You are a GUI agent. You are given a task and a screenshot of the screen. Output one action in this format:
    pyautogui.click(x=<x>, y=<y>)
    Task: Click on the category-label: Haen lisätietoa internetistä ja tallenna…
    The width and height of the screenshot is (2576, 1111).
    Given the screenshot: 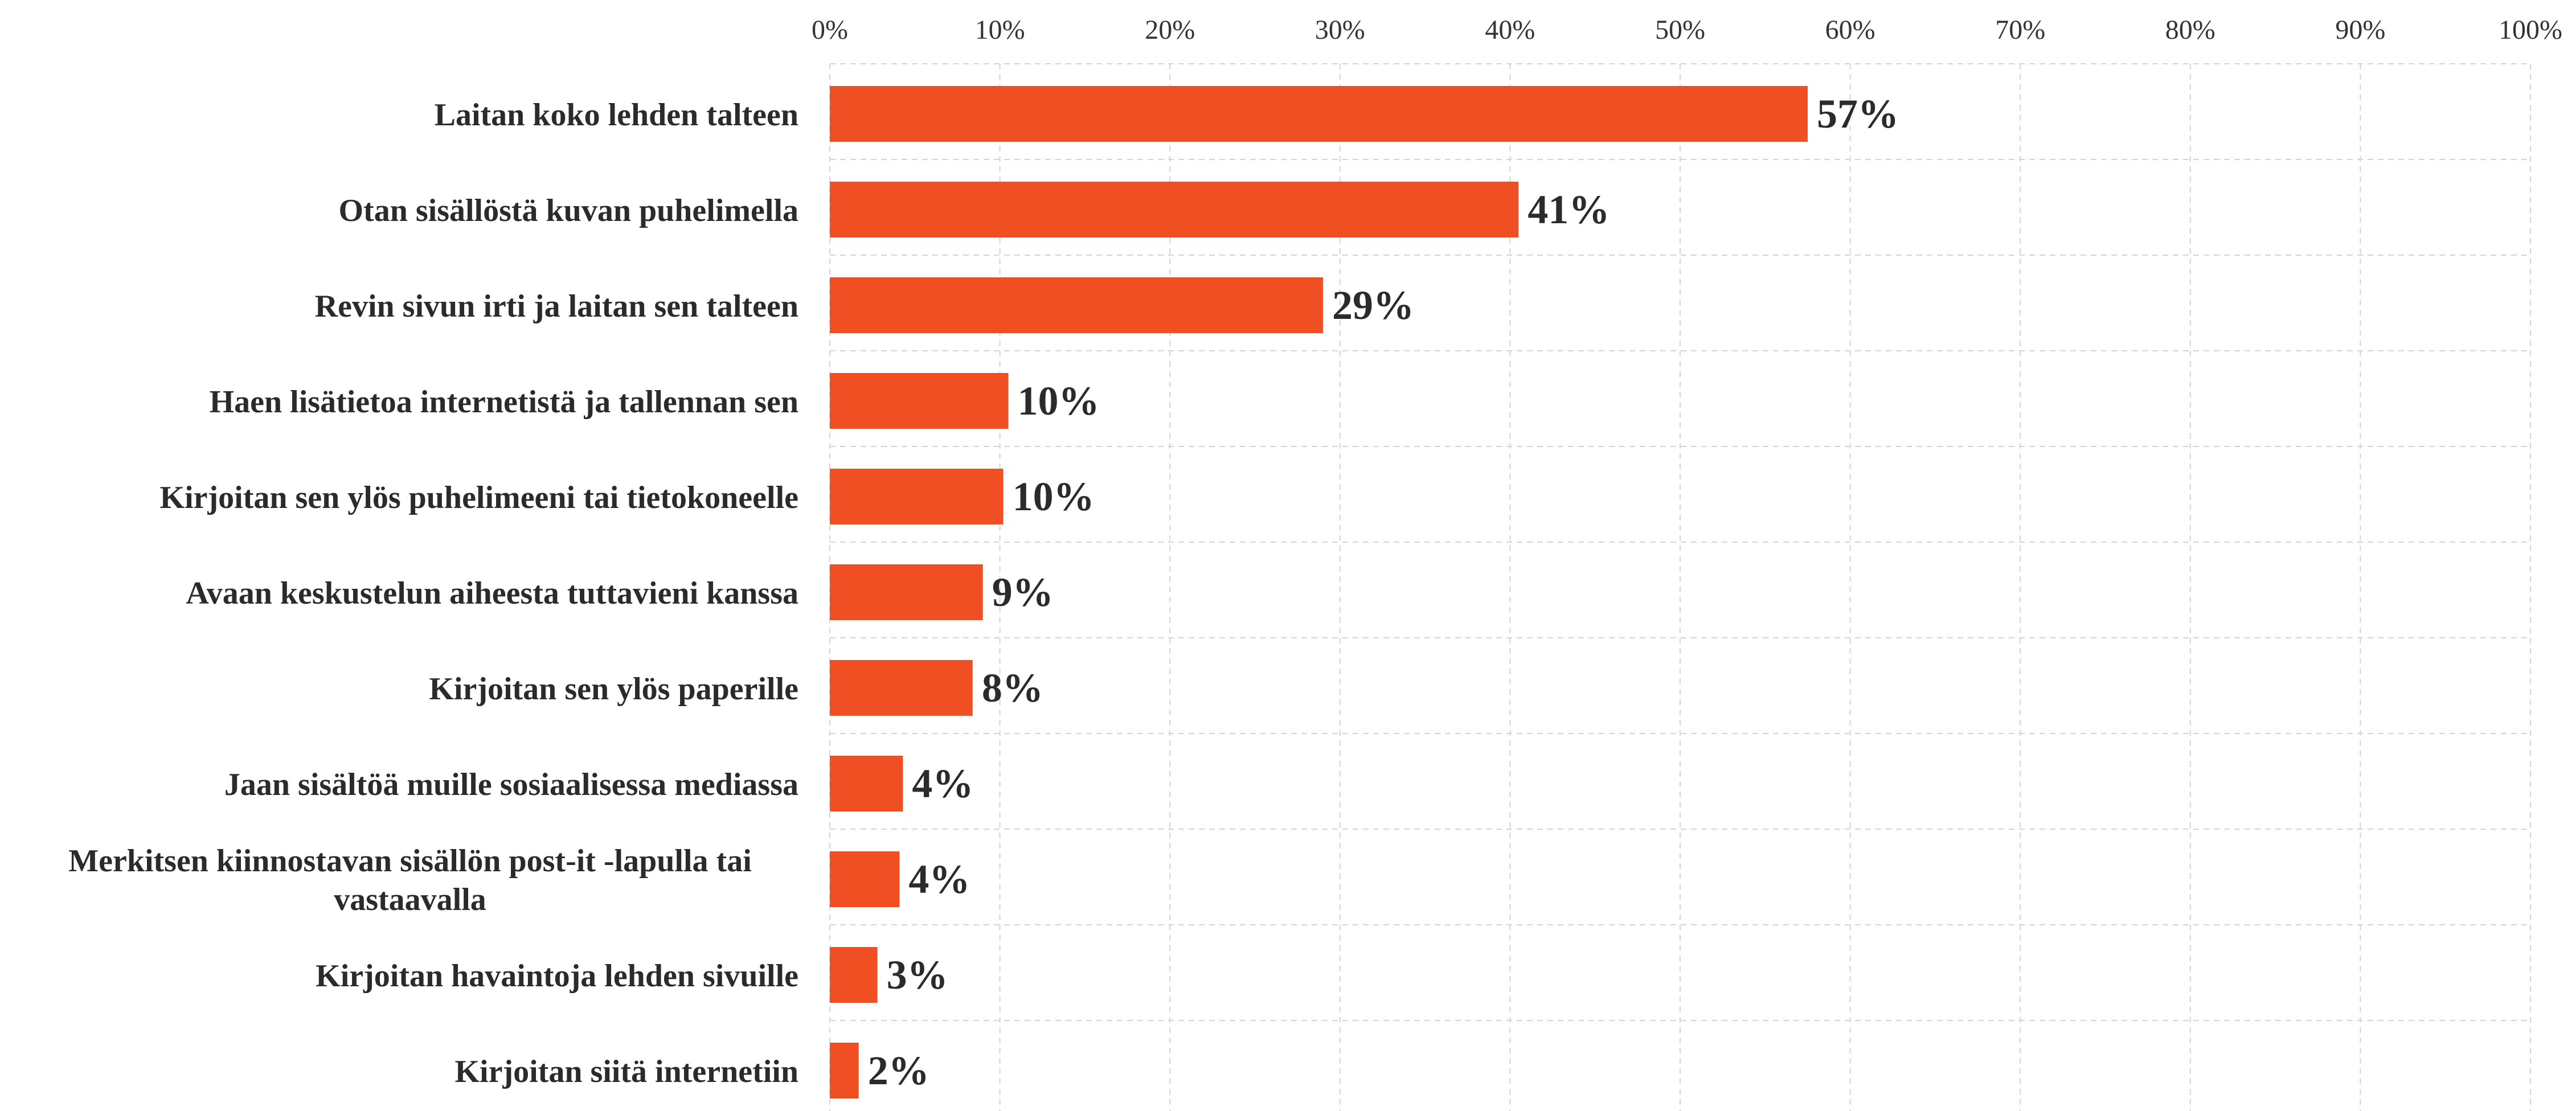 What is the action you would take?
    pyautogui.click(x=504, y=402)
    